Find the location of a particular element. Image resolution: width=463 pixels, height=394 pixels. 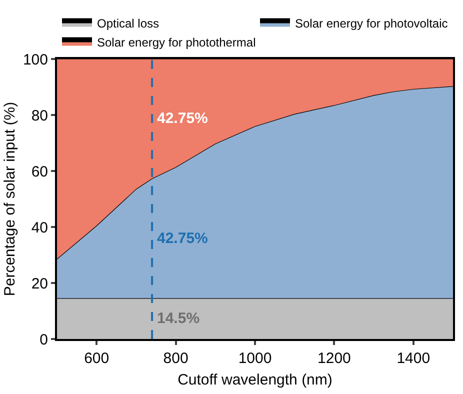

y-tick-label: 40 is located at coordinates (39, 227).